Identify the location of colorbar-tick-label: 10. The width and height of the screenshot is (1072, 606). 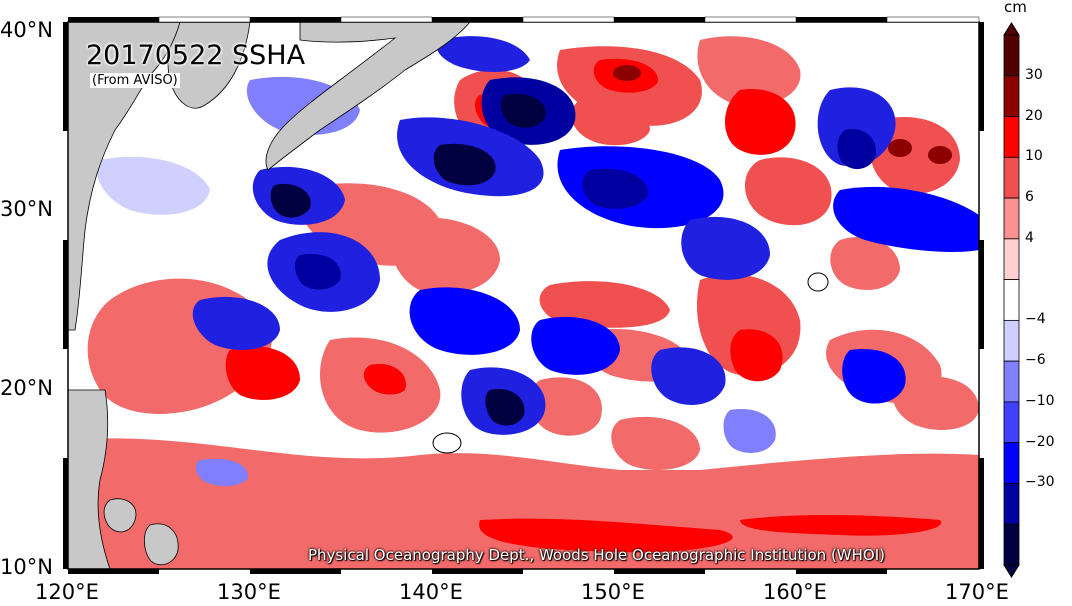
(1034, 156).